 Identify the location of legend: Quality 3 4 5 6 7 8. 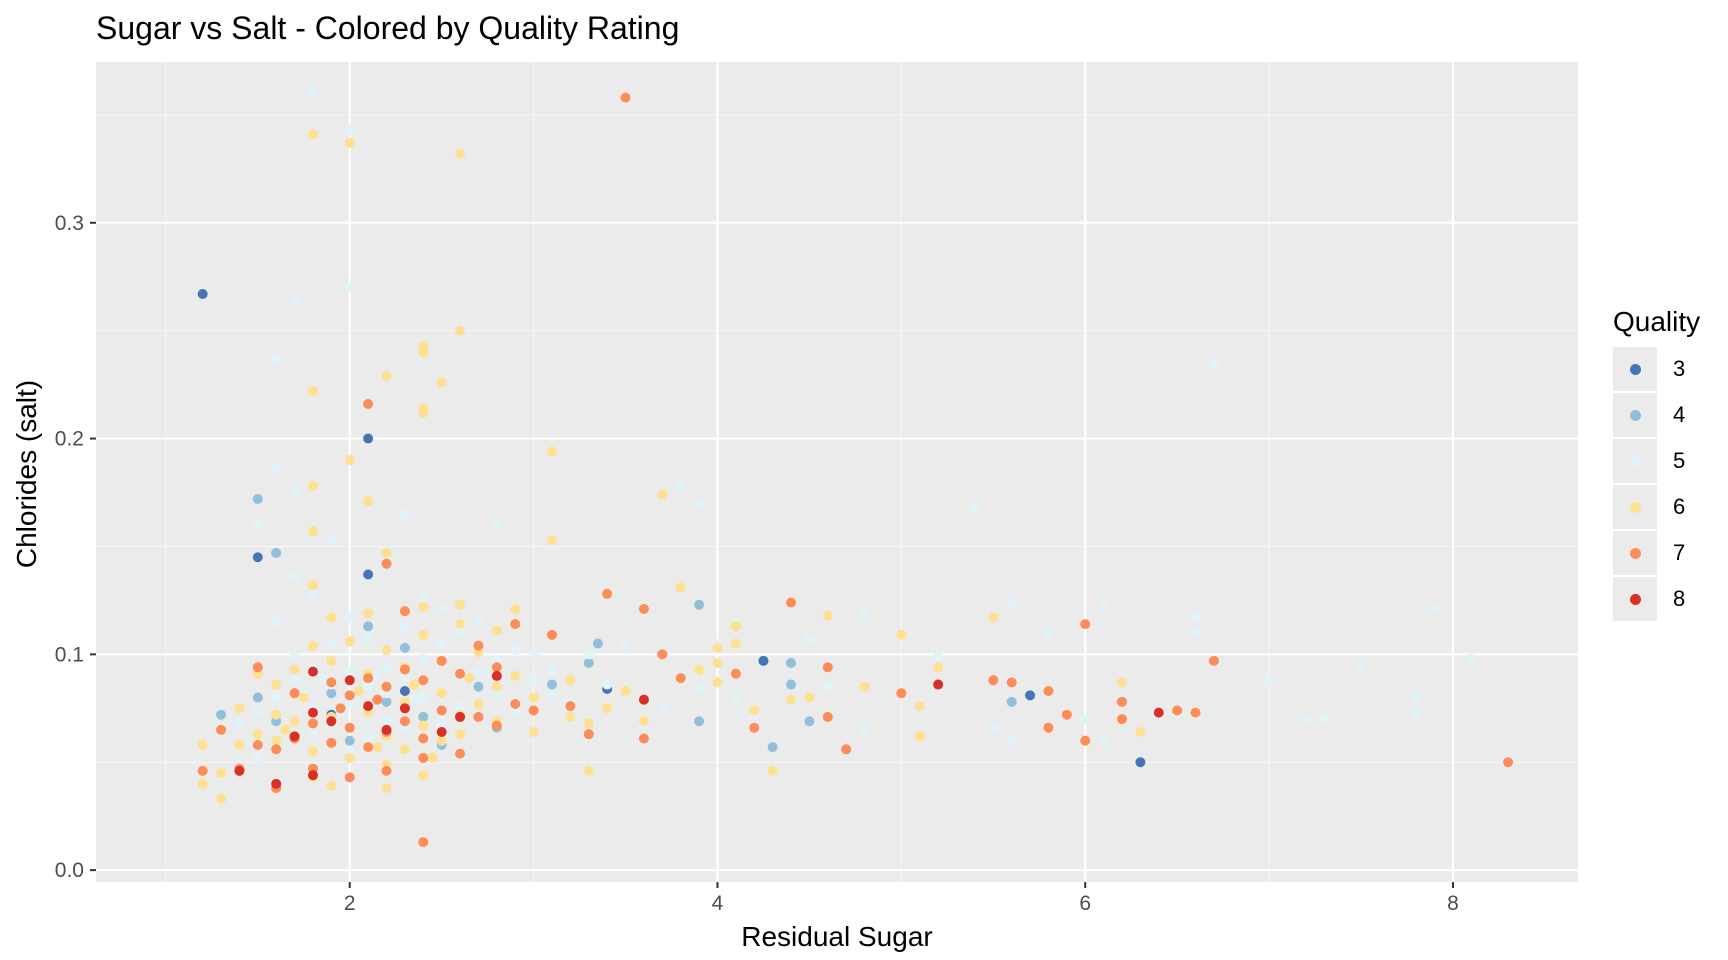
(1668, 464).